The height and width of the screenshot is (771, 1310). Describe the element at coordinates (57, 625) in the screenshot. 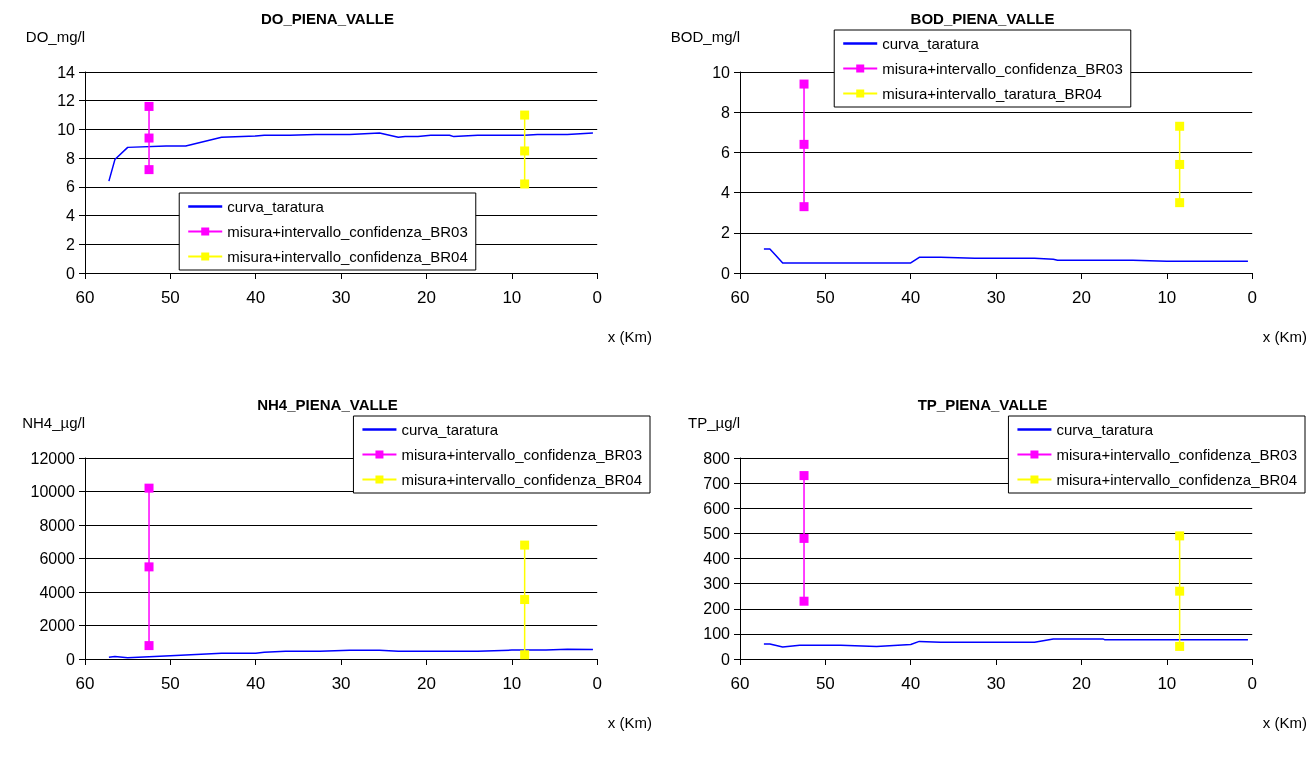

I see `y-tick-label: 2000` at that location.